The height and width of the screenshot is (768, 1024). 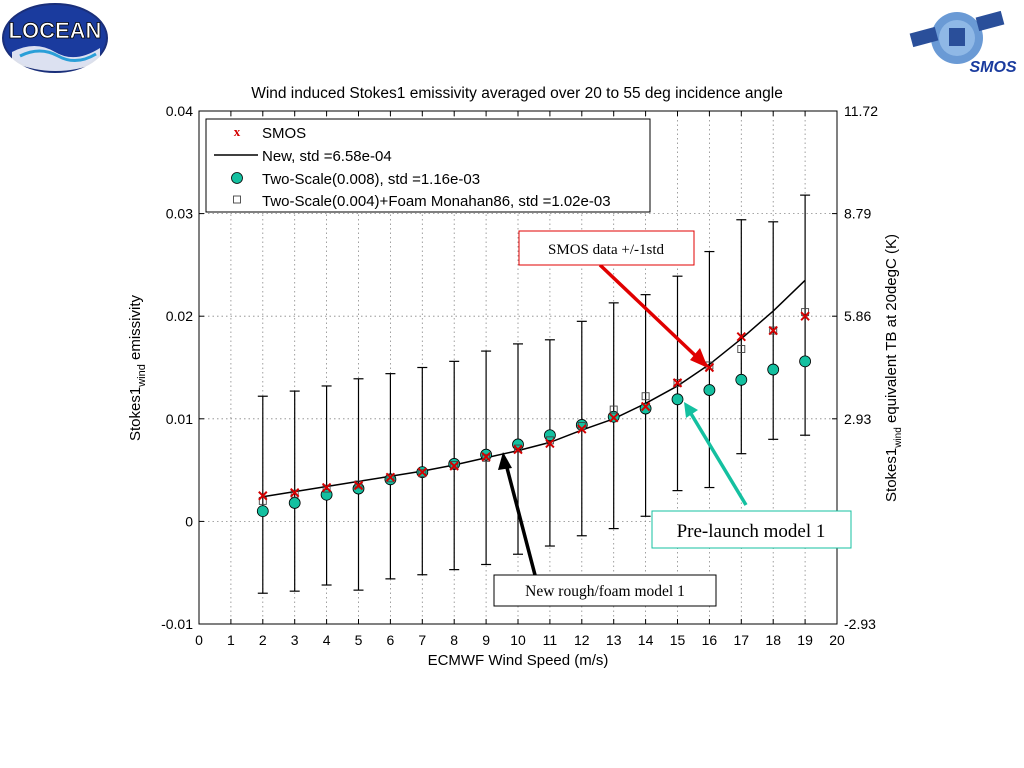 What do you see at coordinates (237, 131) in the screenshot?
I see `legend-smos-marker: x` at bounding box center [237, 131].